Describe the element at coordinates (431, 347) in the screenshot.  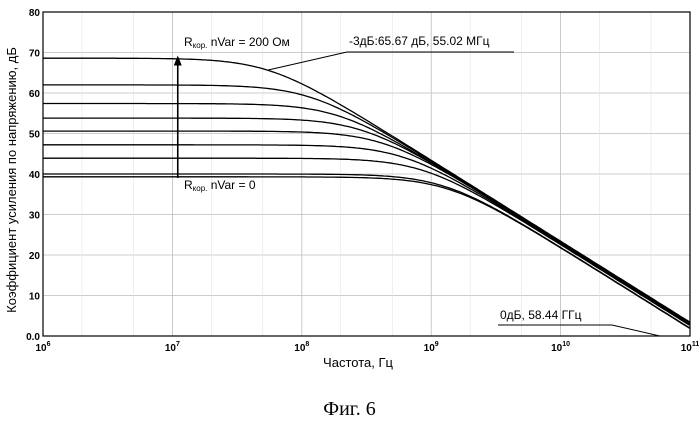
I see `x-tick-label: 10⁹` at that location.